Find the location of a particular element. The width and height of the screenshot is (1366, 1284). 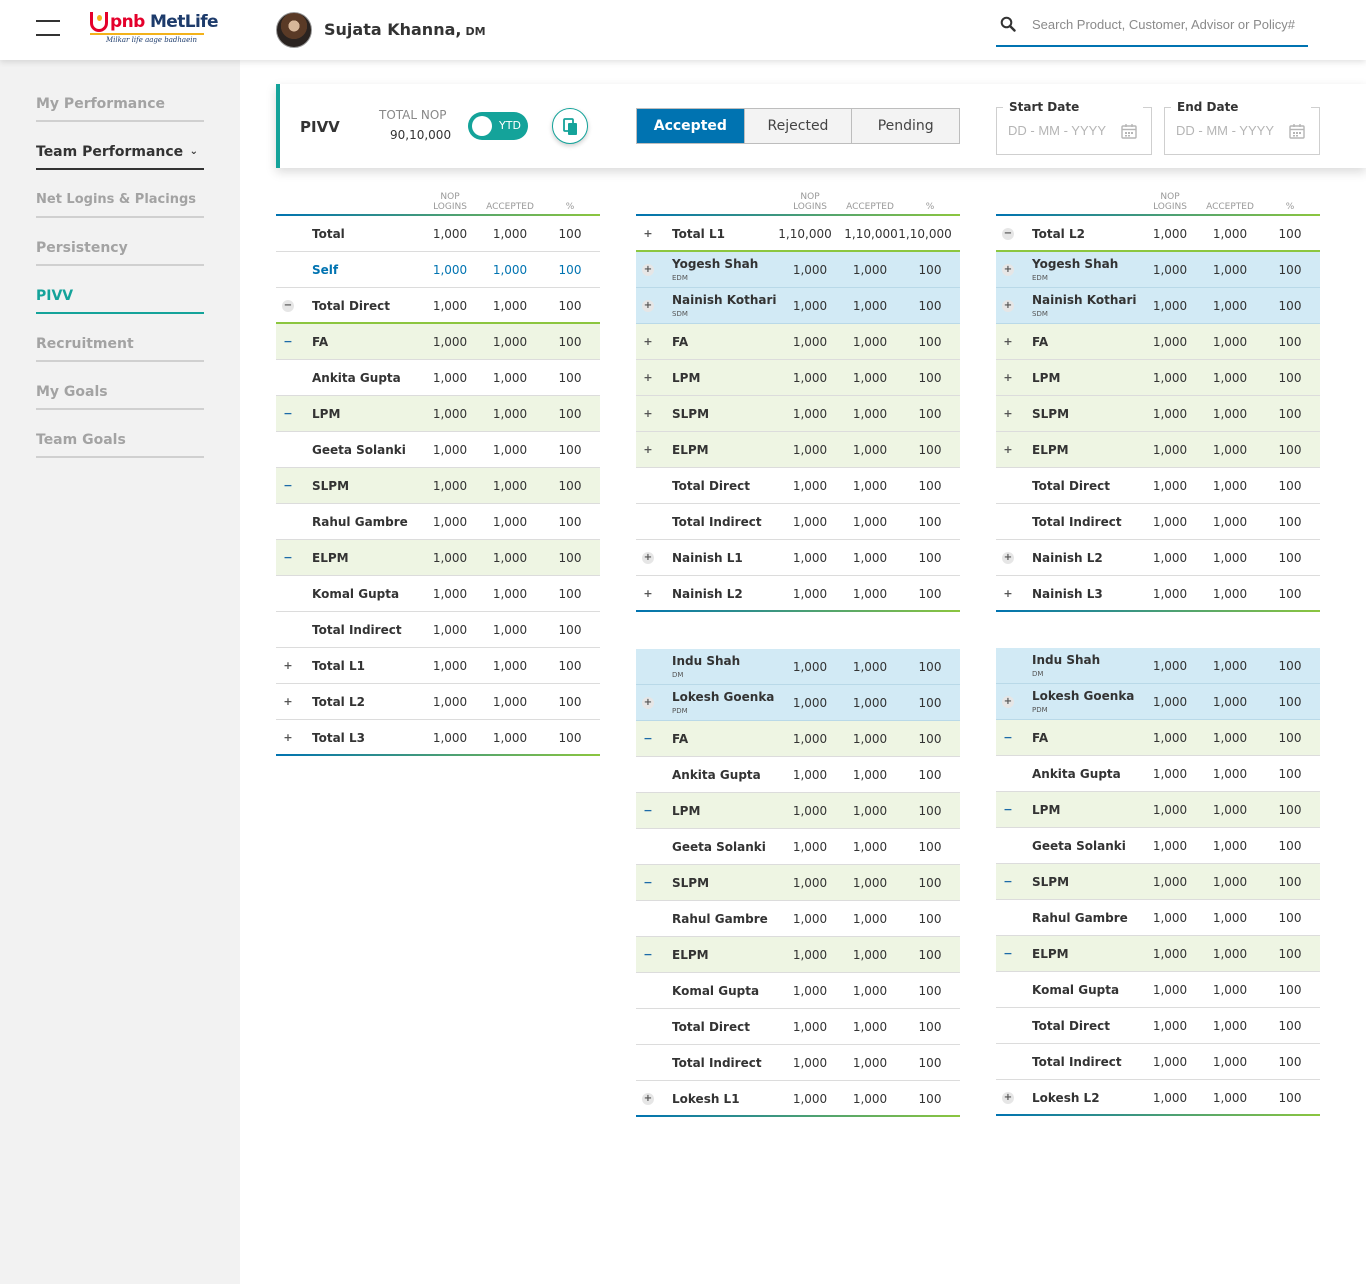

table-row: + Nainish L3 1,000 1,000 100 is located at coordinates (1158, 594).